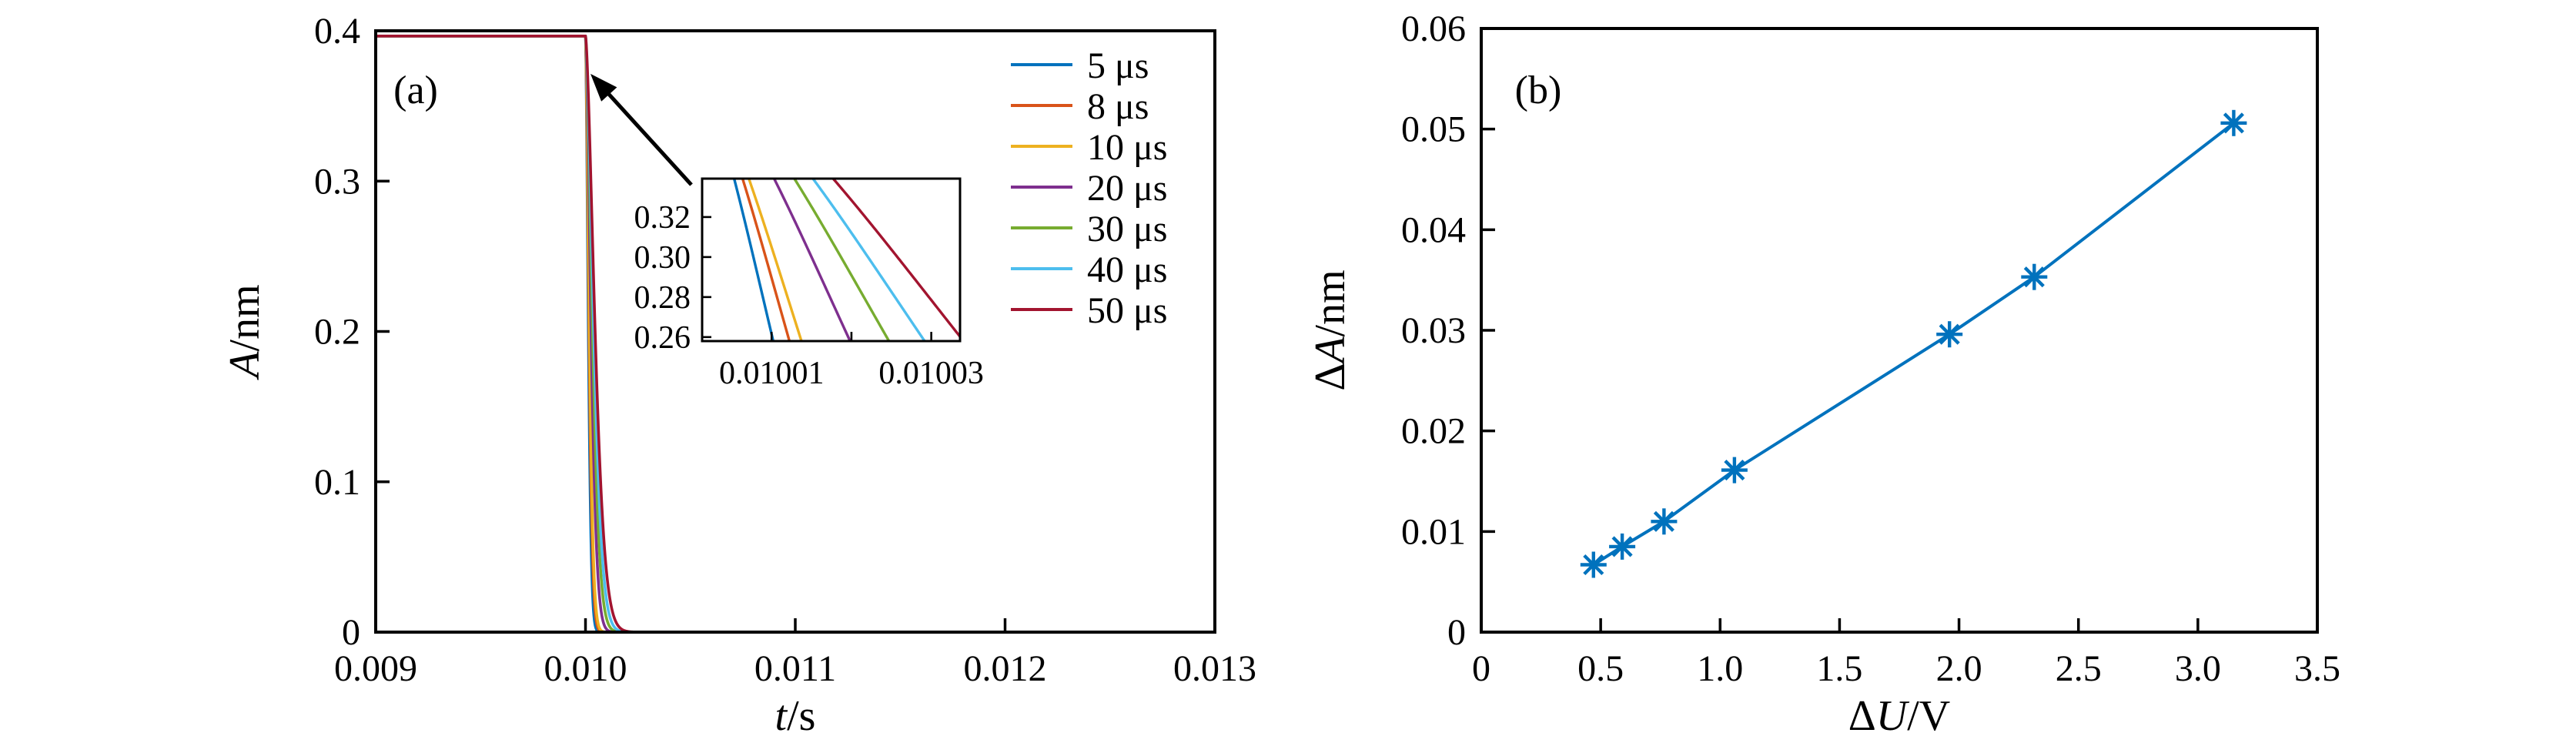  Describe the element at coordinates (931, 373) in the screenshot. I see `tick-label: 0.01003` at that location.